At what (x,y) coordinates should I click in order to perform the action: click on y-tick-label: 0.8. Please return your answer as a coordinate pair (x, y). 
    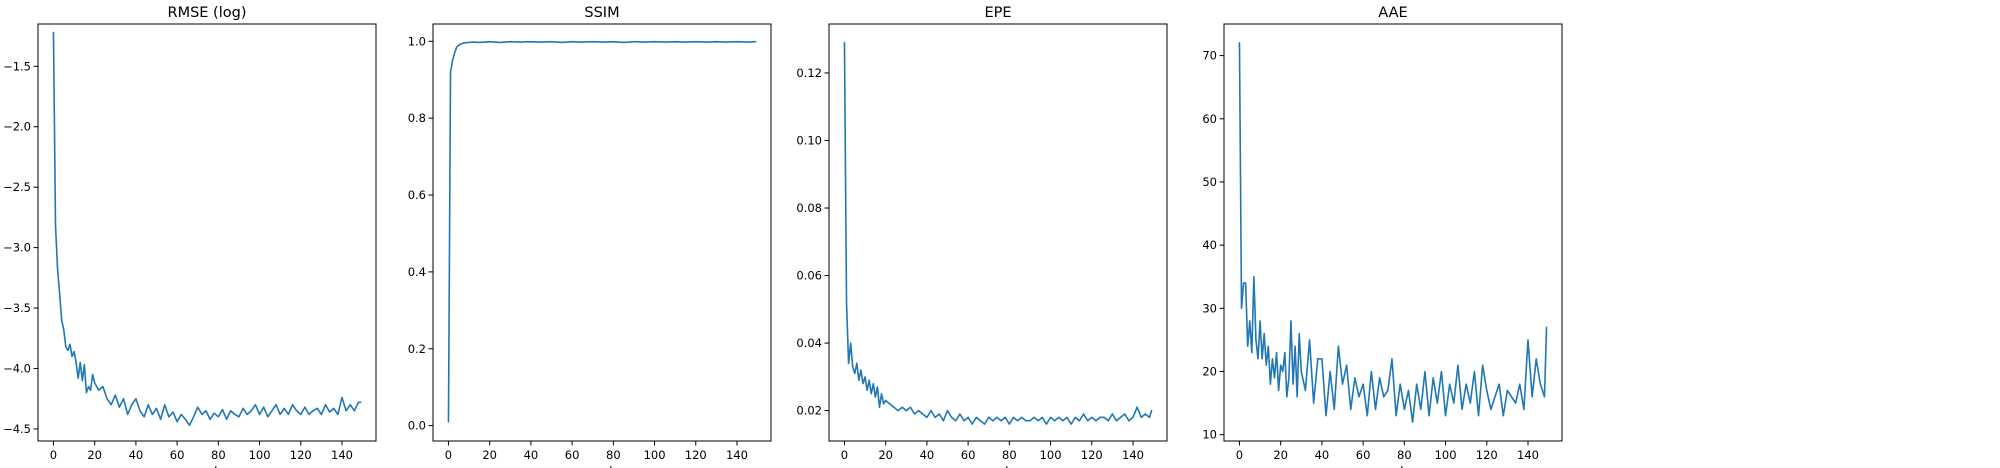
    Looking at the image, I should click on (417, 118).